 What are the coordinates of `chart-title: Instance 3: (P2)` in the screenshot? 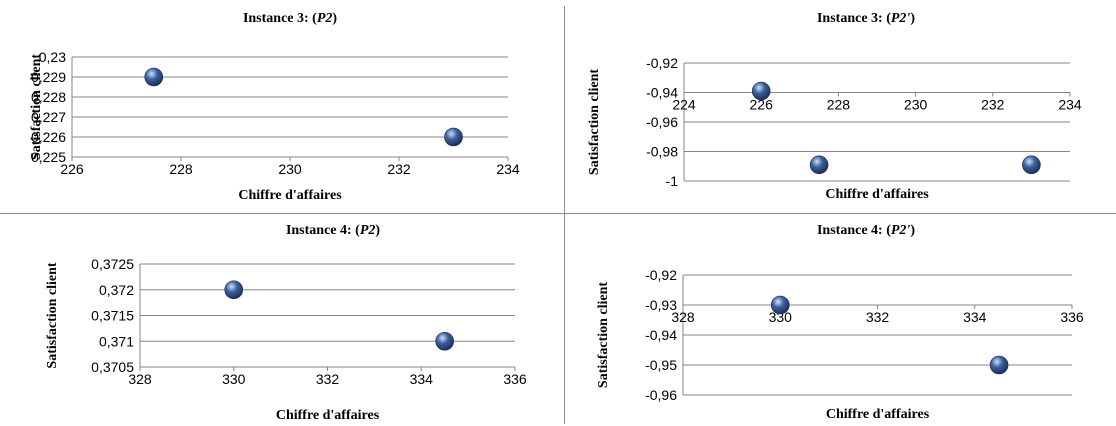 It's located at (290, 18).